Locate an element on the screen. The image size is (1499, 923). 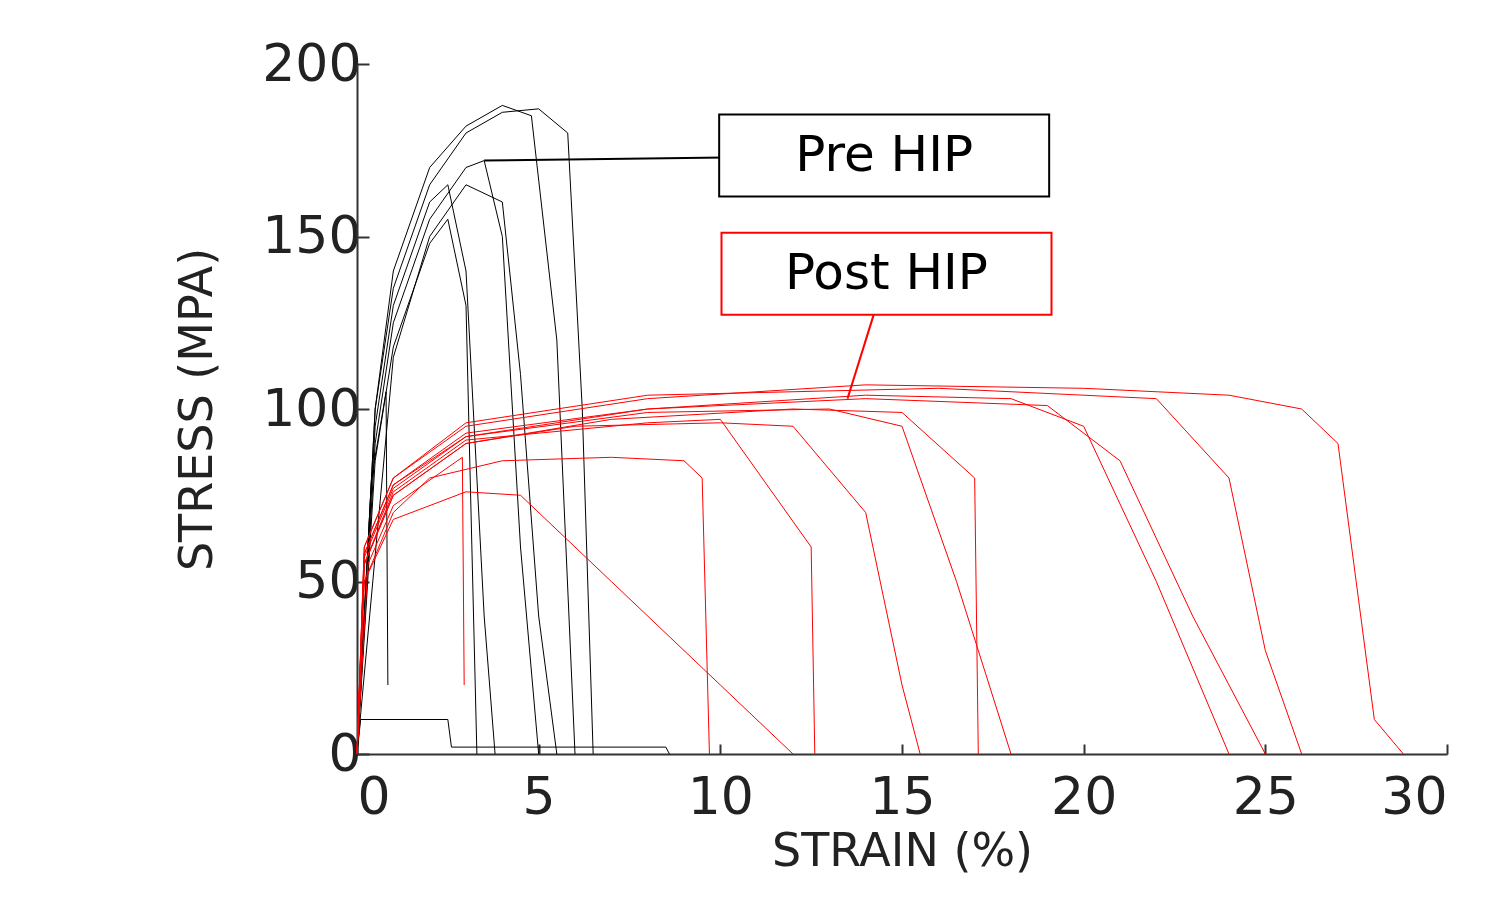
y-tick-label: 150 is located at coordinates (312, 235).